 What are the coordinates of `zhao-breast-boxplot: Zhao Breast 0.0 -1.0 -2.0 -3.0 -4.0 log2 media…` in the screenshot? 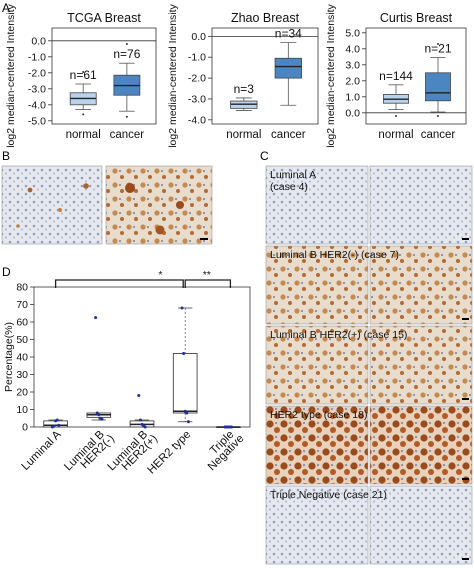 It's located at (243, 75).